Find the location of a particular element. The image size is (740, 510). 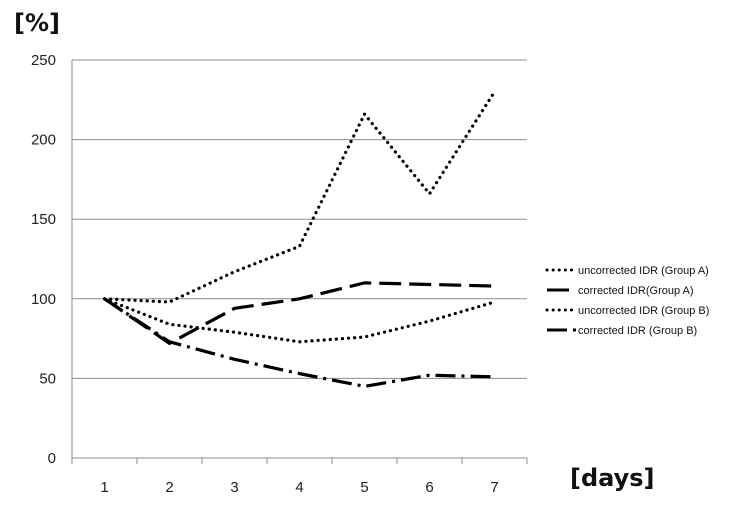

y-tick-label: 100 is located at coordinates (43, 299).